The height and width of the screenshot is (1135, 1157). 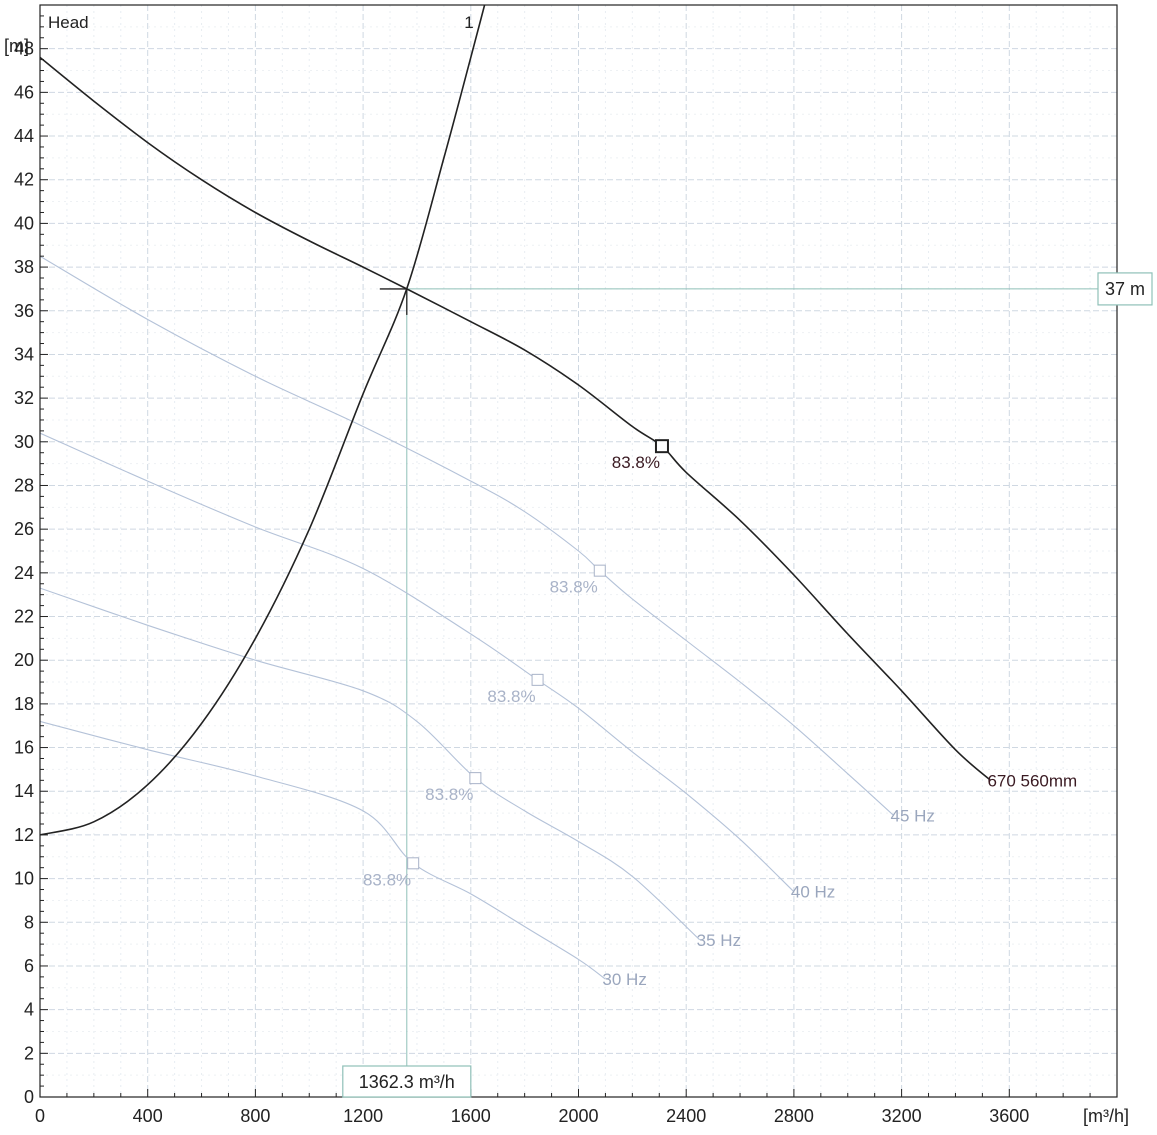 What do you see at coordinates (24, 267) in the screenshot?
I see `y-tick-label: 38` at bounding box center [24, 267].